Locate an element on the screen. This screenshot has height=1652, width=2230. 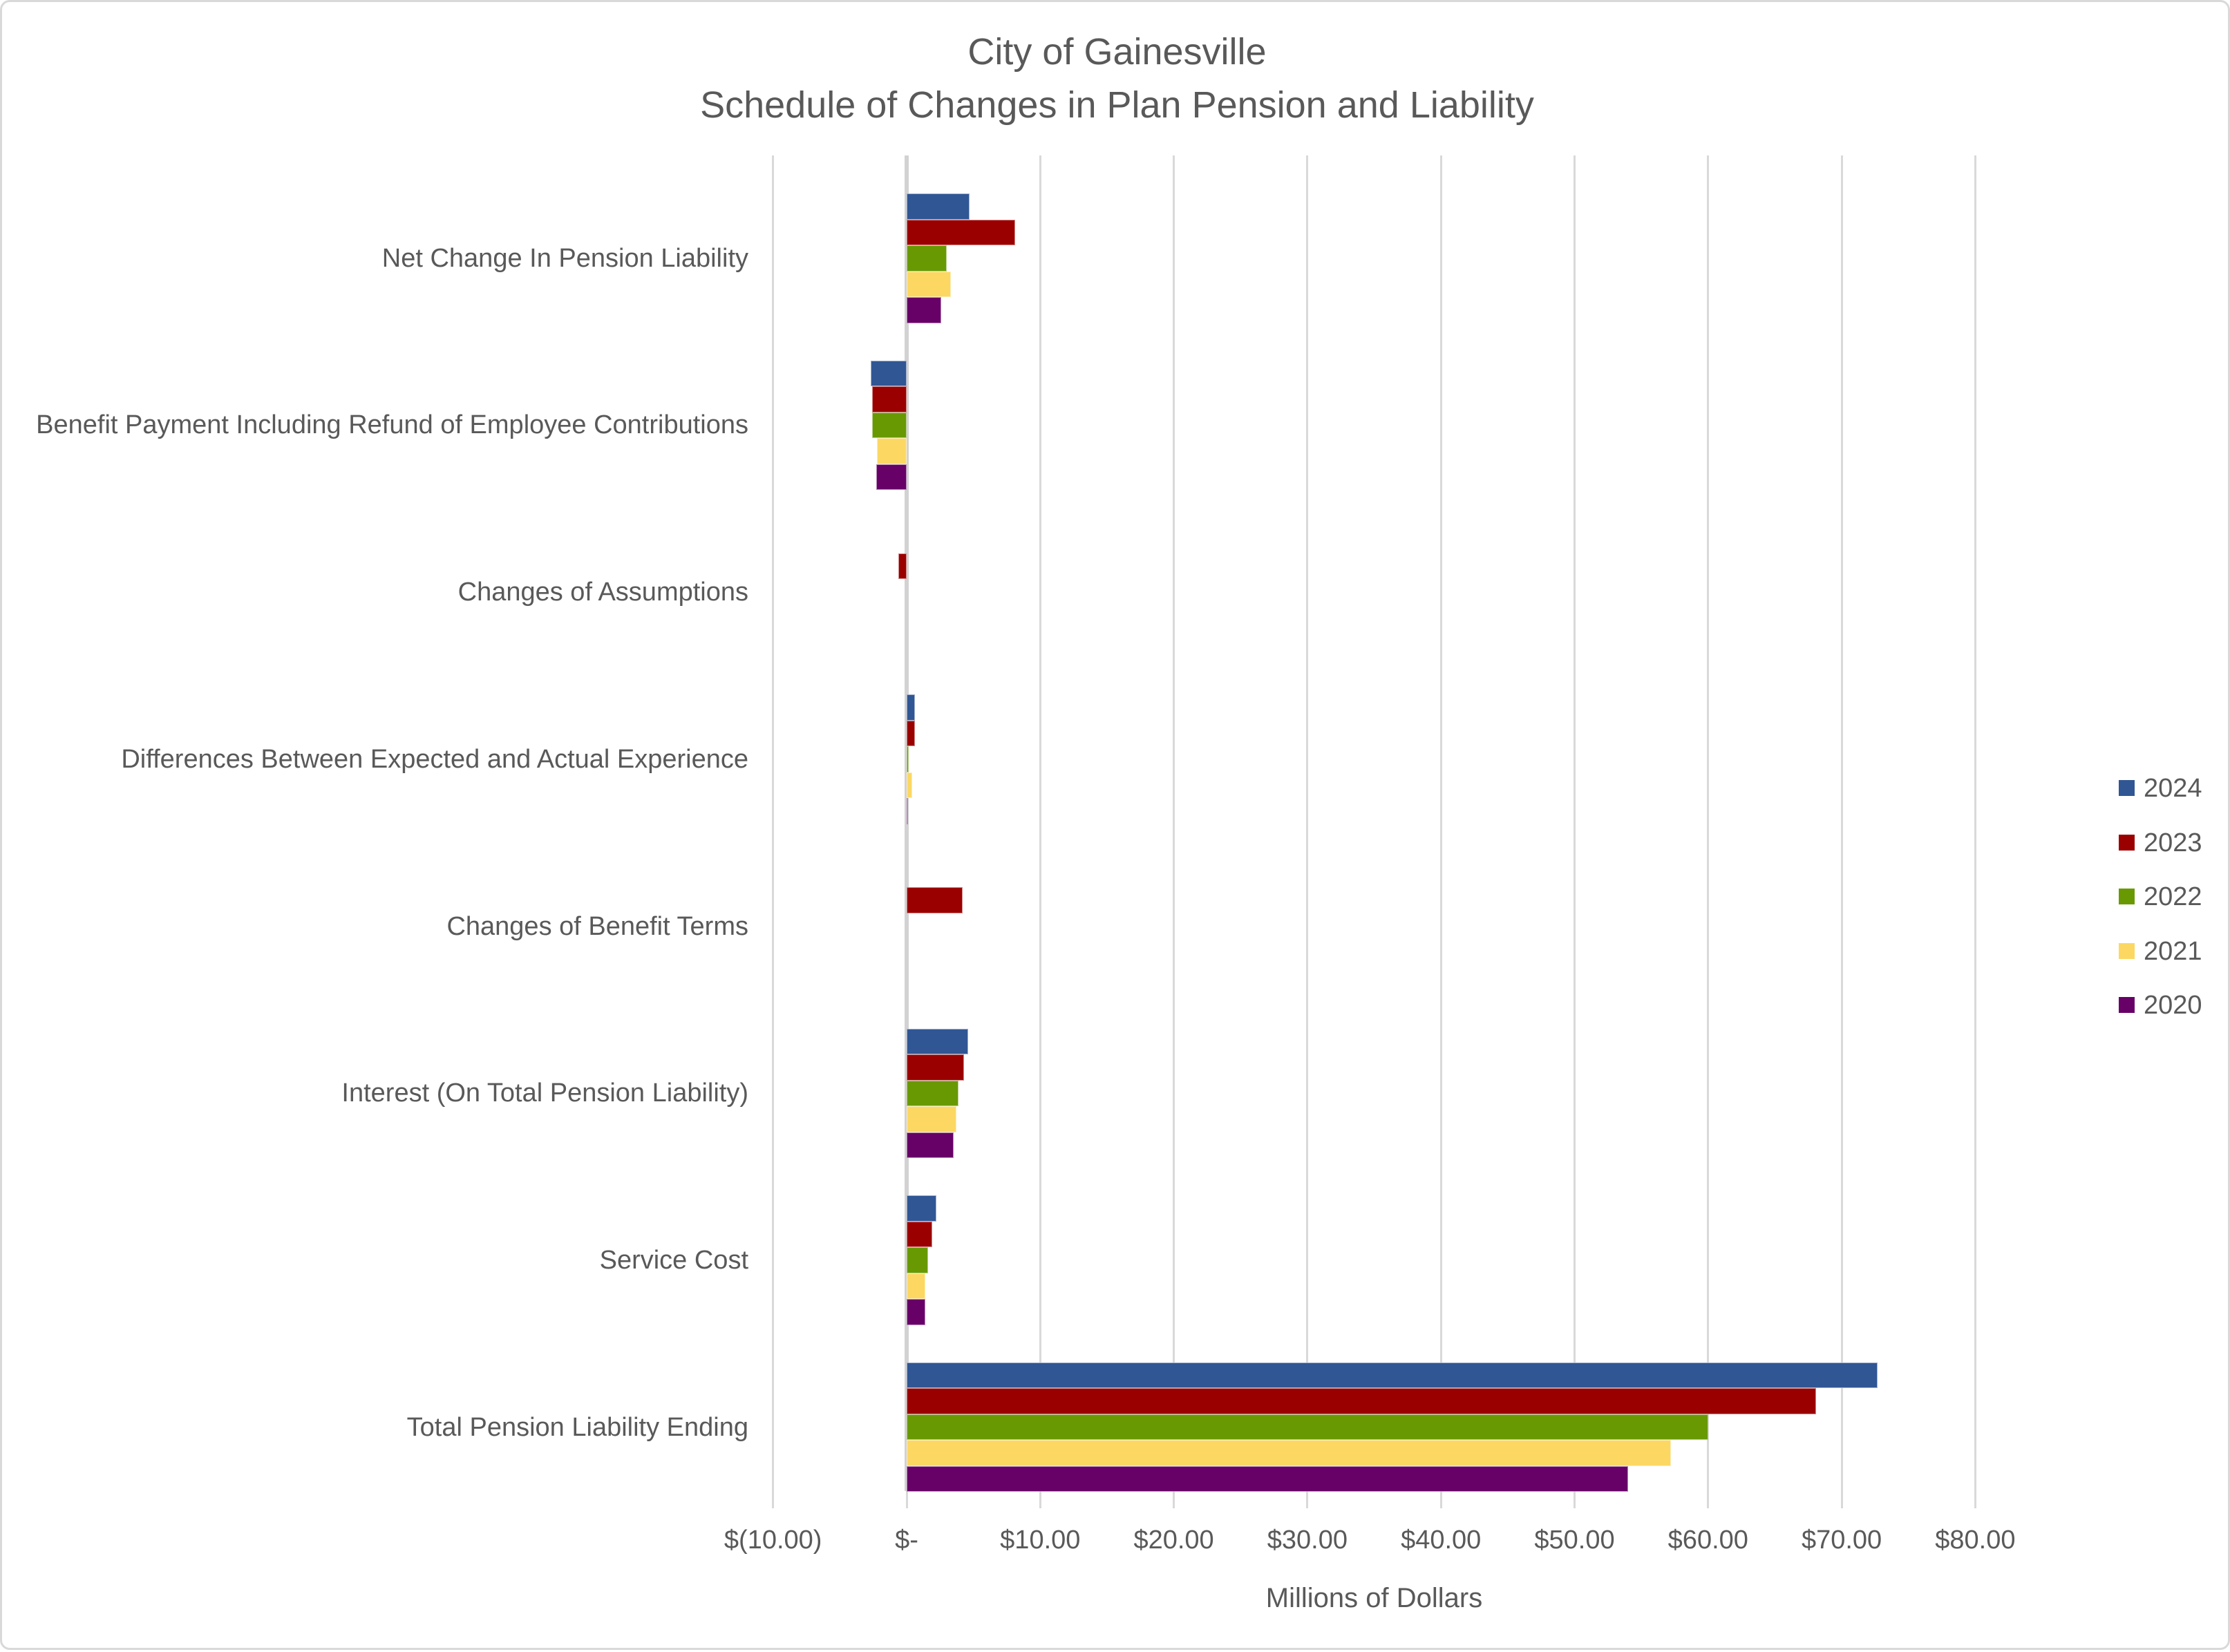
legend-label: 2024 is located at coordinates (2173, 788).